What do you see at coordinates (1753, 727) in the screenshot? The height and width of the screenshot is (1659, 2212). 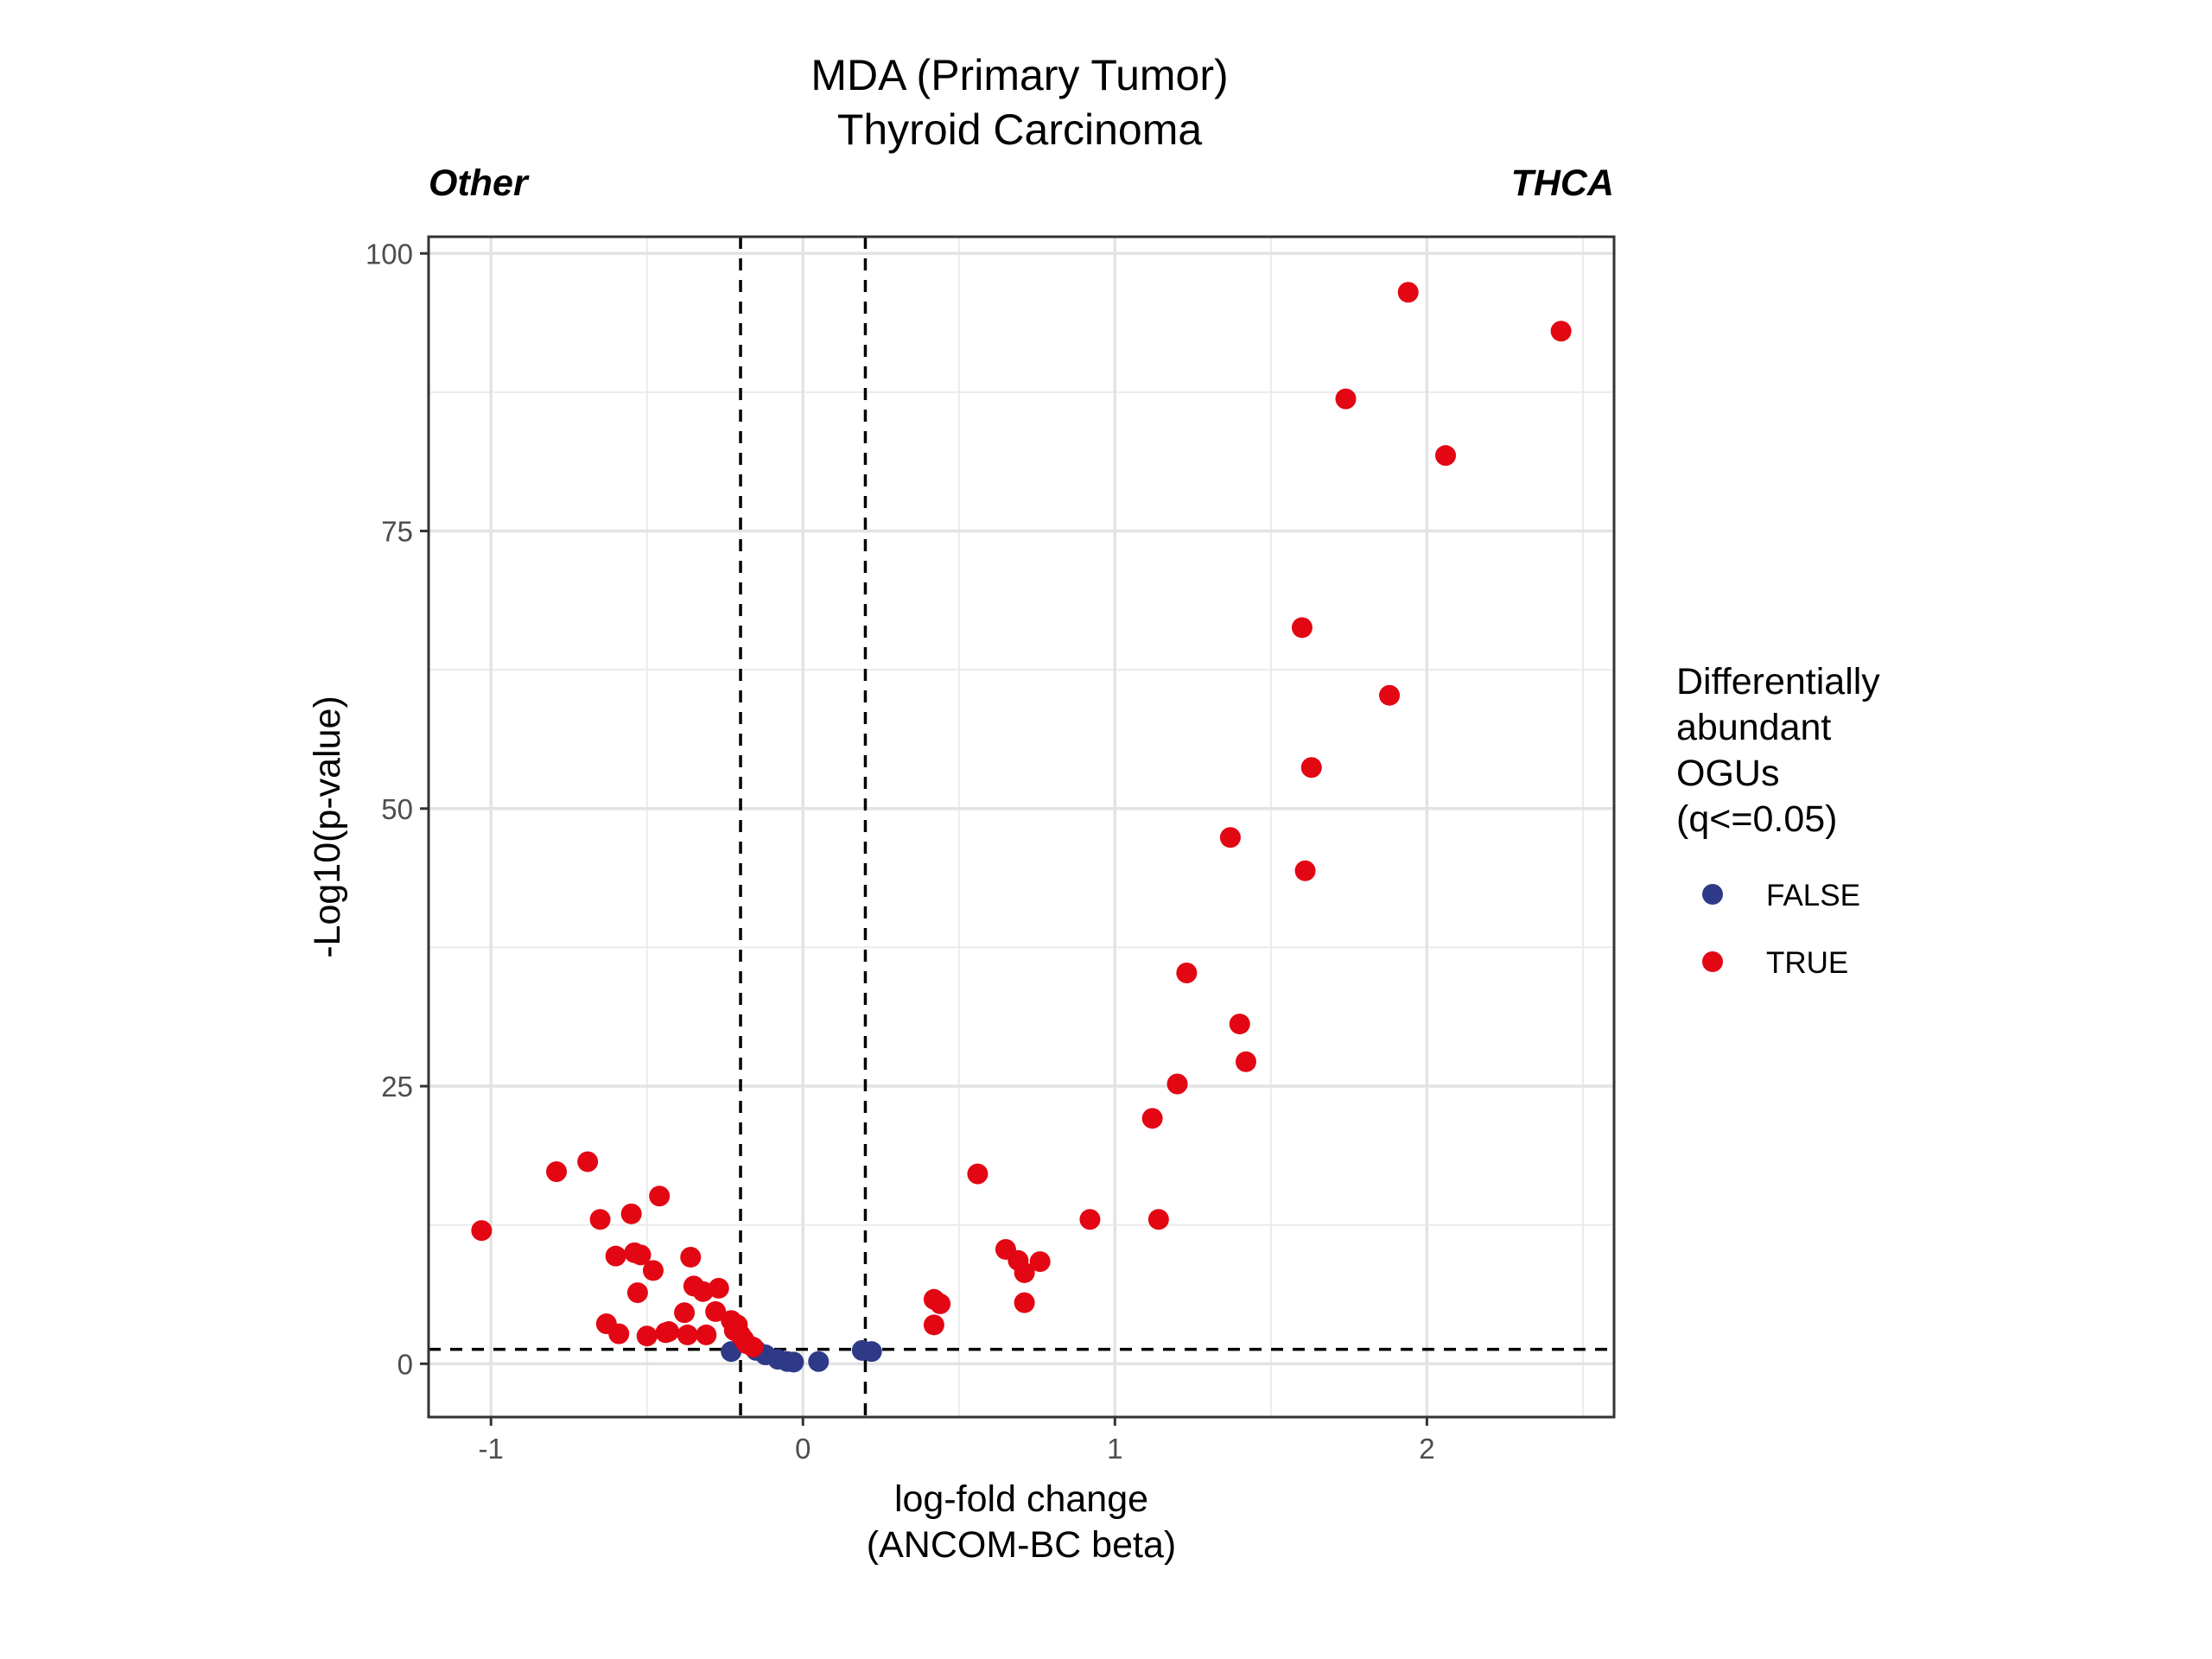 I see `legend-title-line2: abundant` at bounding box center [1753, 727].